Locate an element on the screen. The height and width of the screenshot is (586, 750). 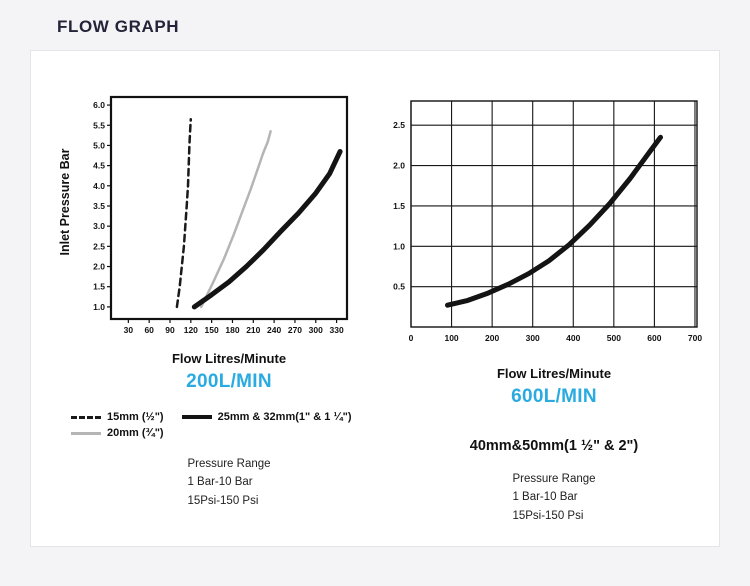
svg-text: 0.5 is located at coordinates (399, 287).